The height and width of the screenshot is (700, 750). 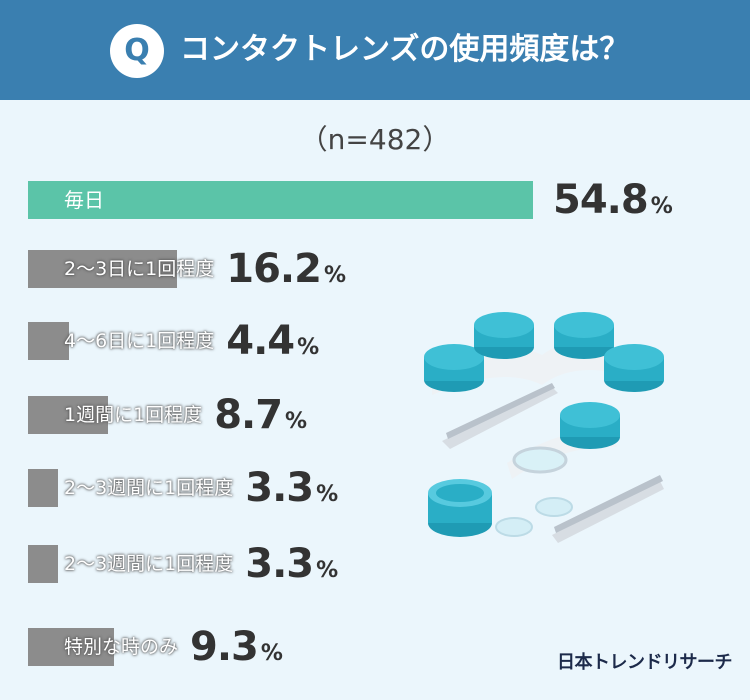 I want to click on lens-cap-r2, so click(x=634, y=368).